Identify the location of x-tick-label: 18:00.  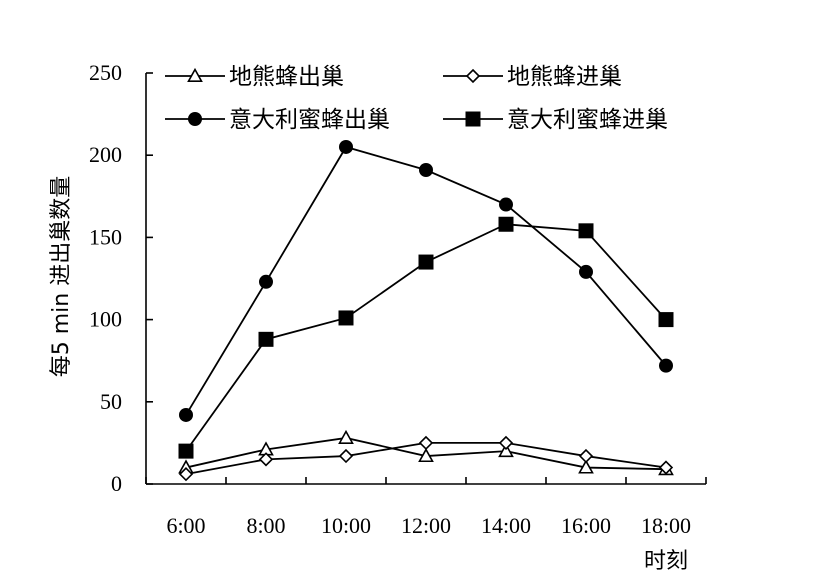
(666, 525).